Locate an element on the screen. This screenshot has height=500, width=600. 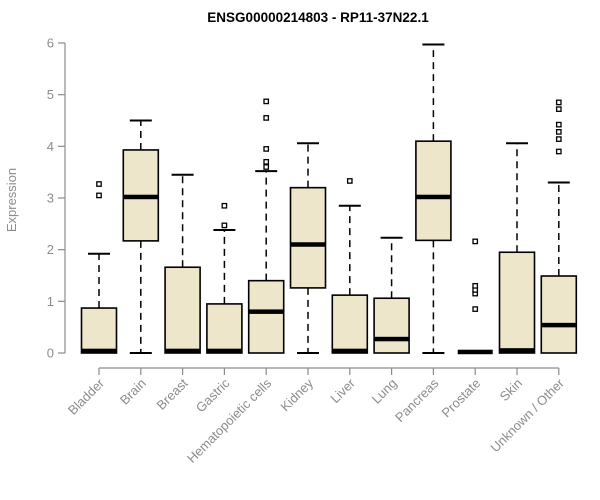
x-tick-label: Pancreas is located at coordinates (417, 400).